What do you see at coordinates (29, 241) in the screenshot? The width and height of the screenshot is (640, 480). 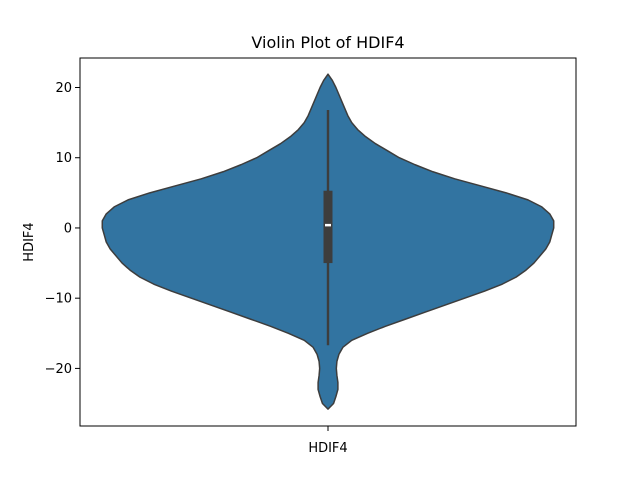 I see `y-axis-label: HDIF4` at bounding box center [29, 241].